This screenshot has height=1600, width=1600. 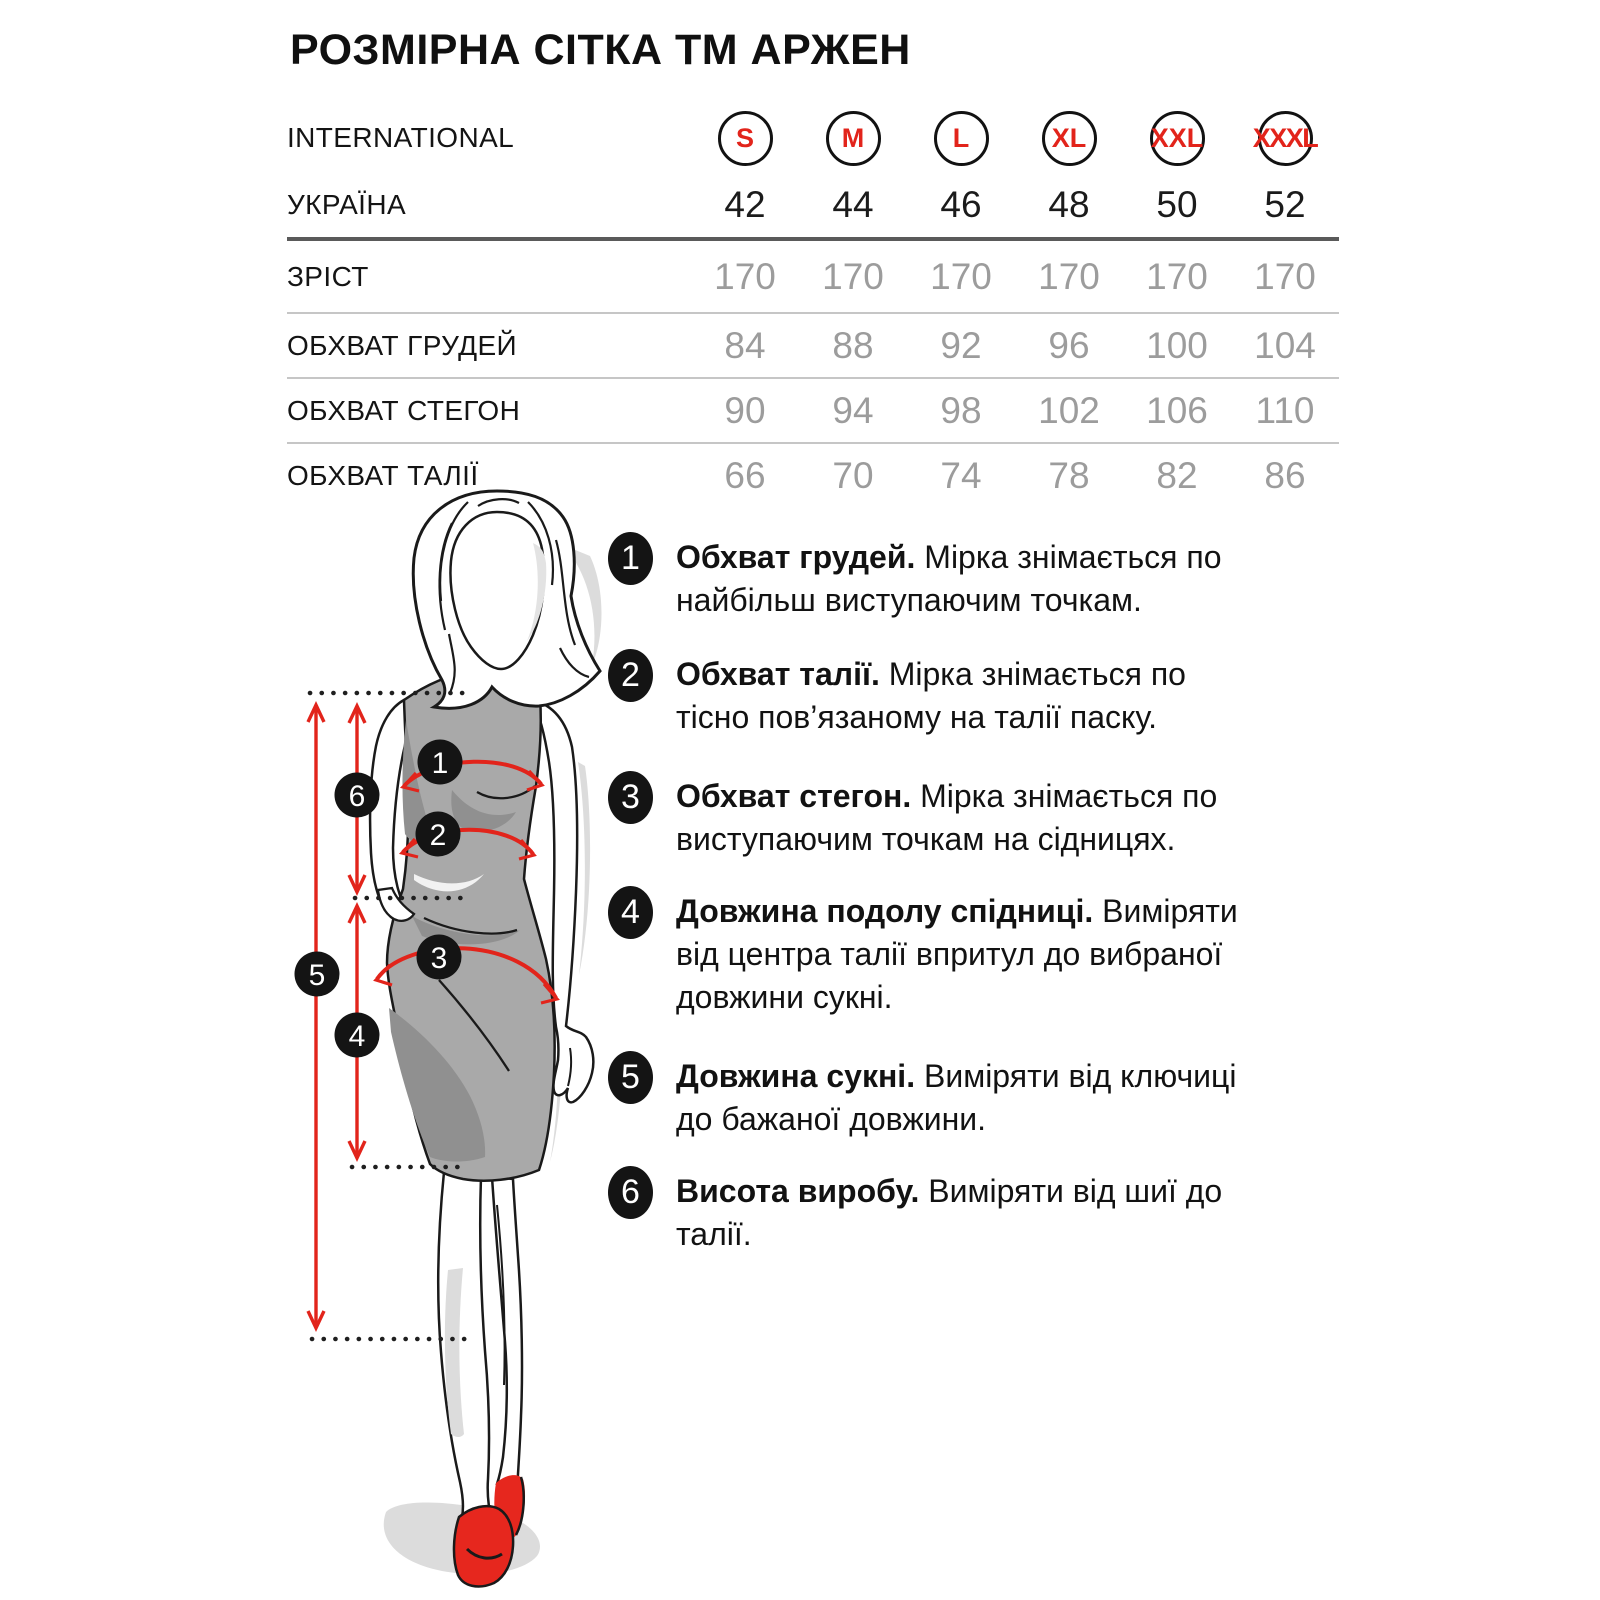 I want to click on row-label: ОБХВАТ ТАЛІЇ, so click(x=383, y=475).